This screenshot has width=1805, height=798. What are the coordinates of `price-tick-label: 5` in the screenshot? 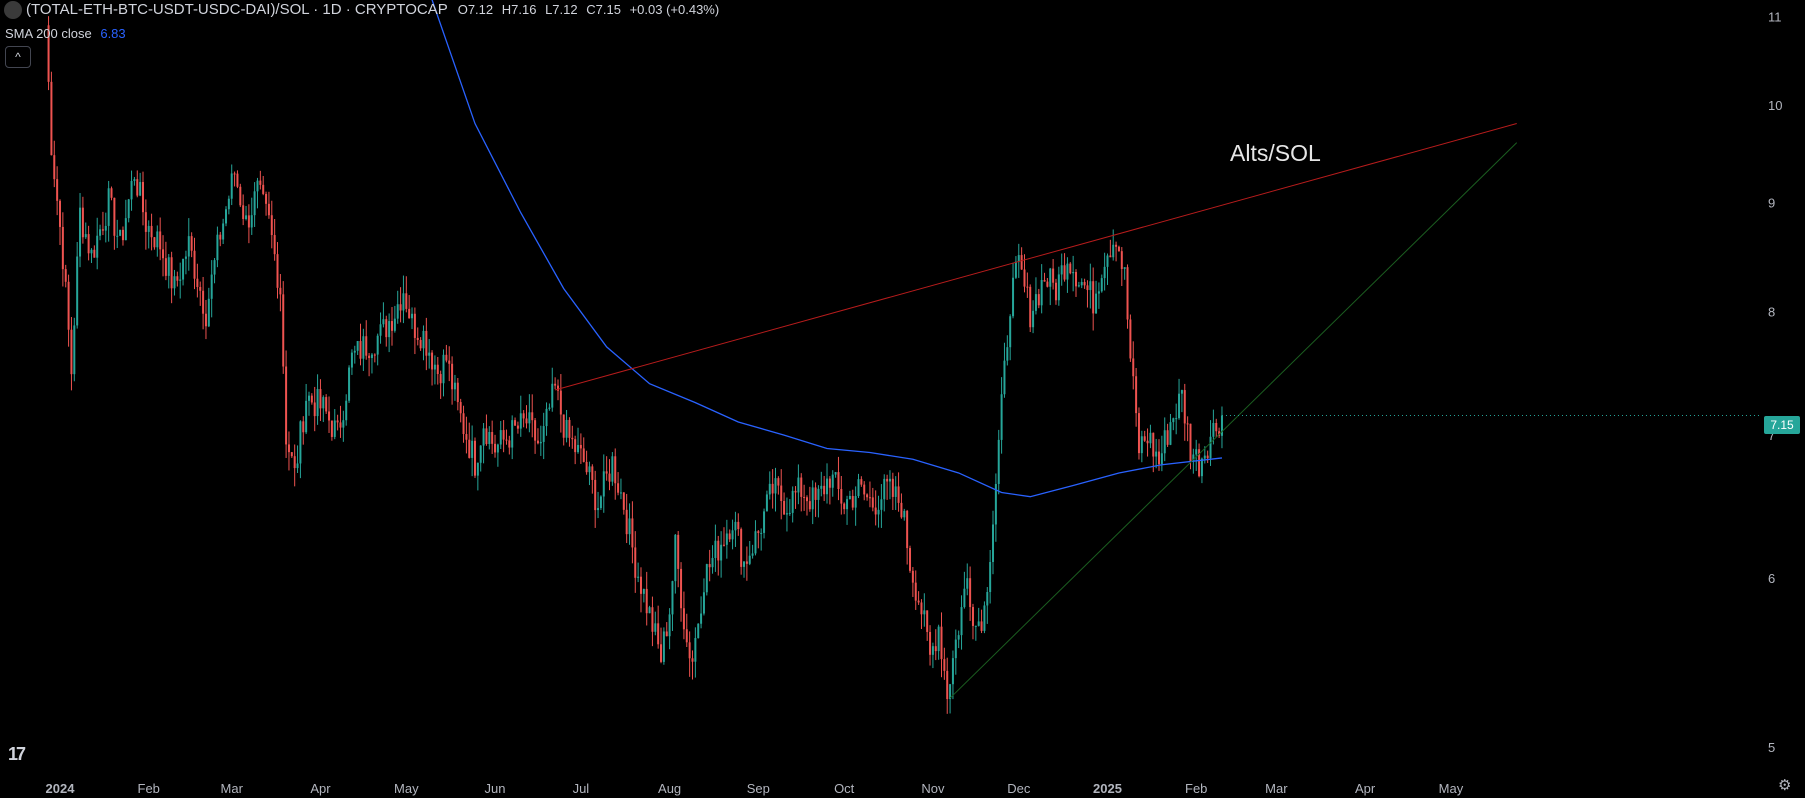 It's located at (1771, 747).